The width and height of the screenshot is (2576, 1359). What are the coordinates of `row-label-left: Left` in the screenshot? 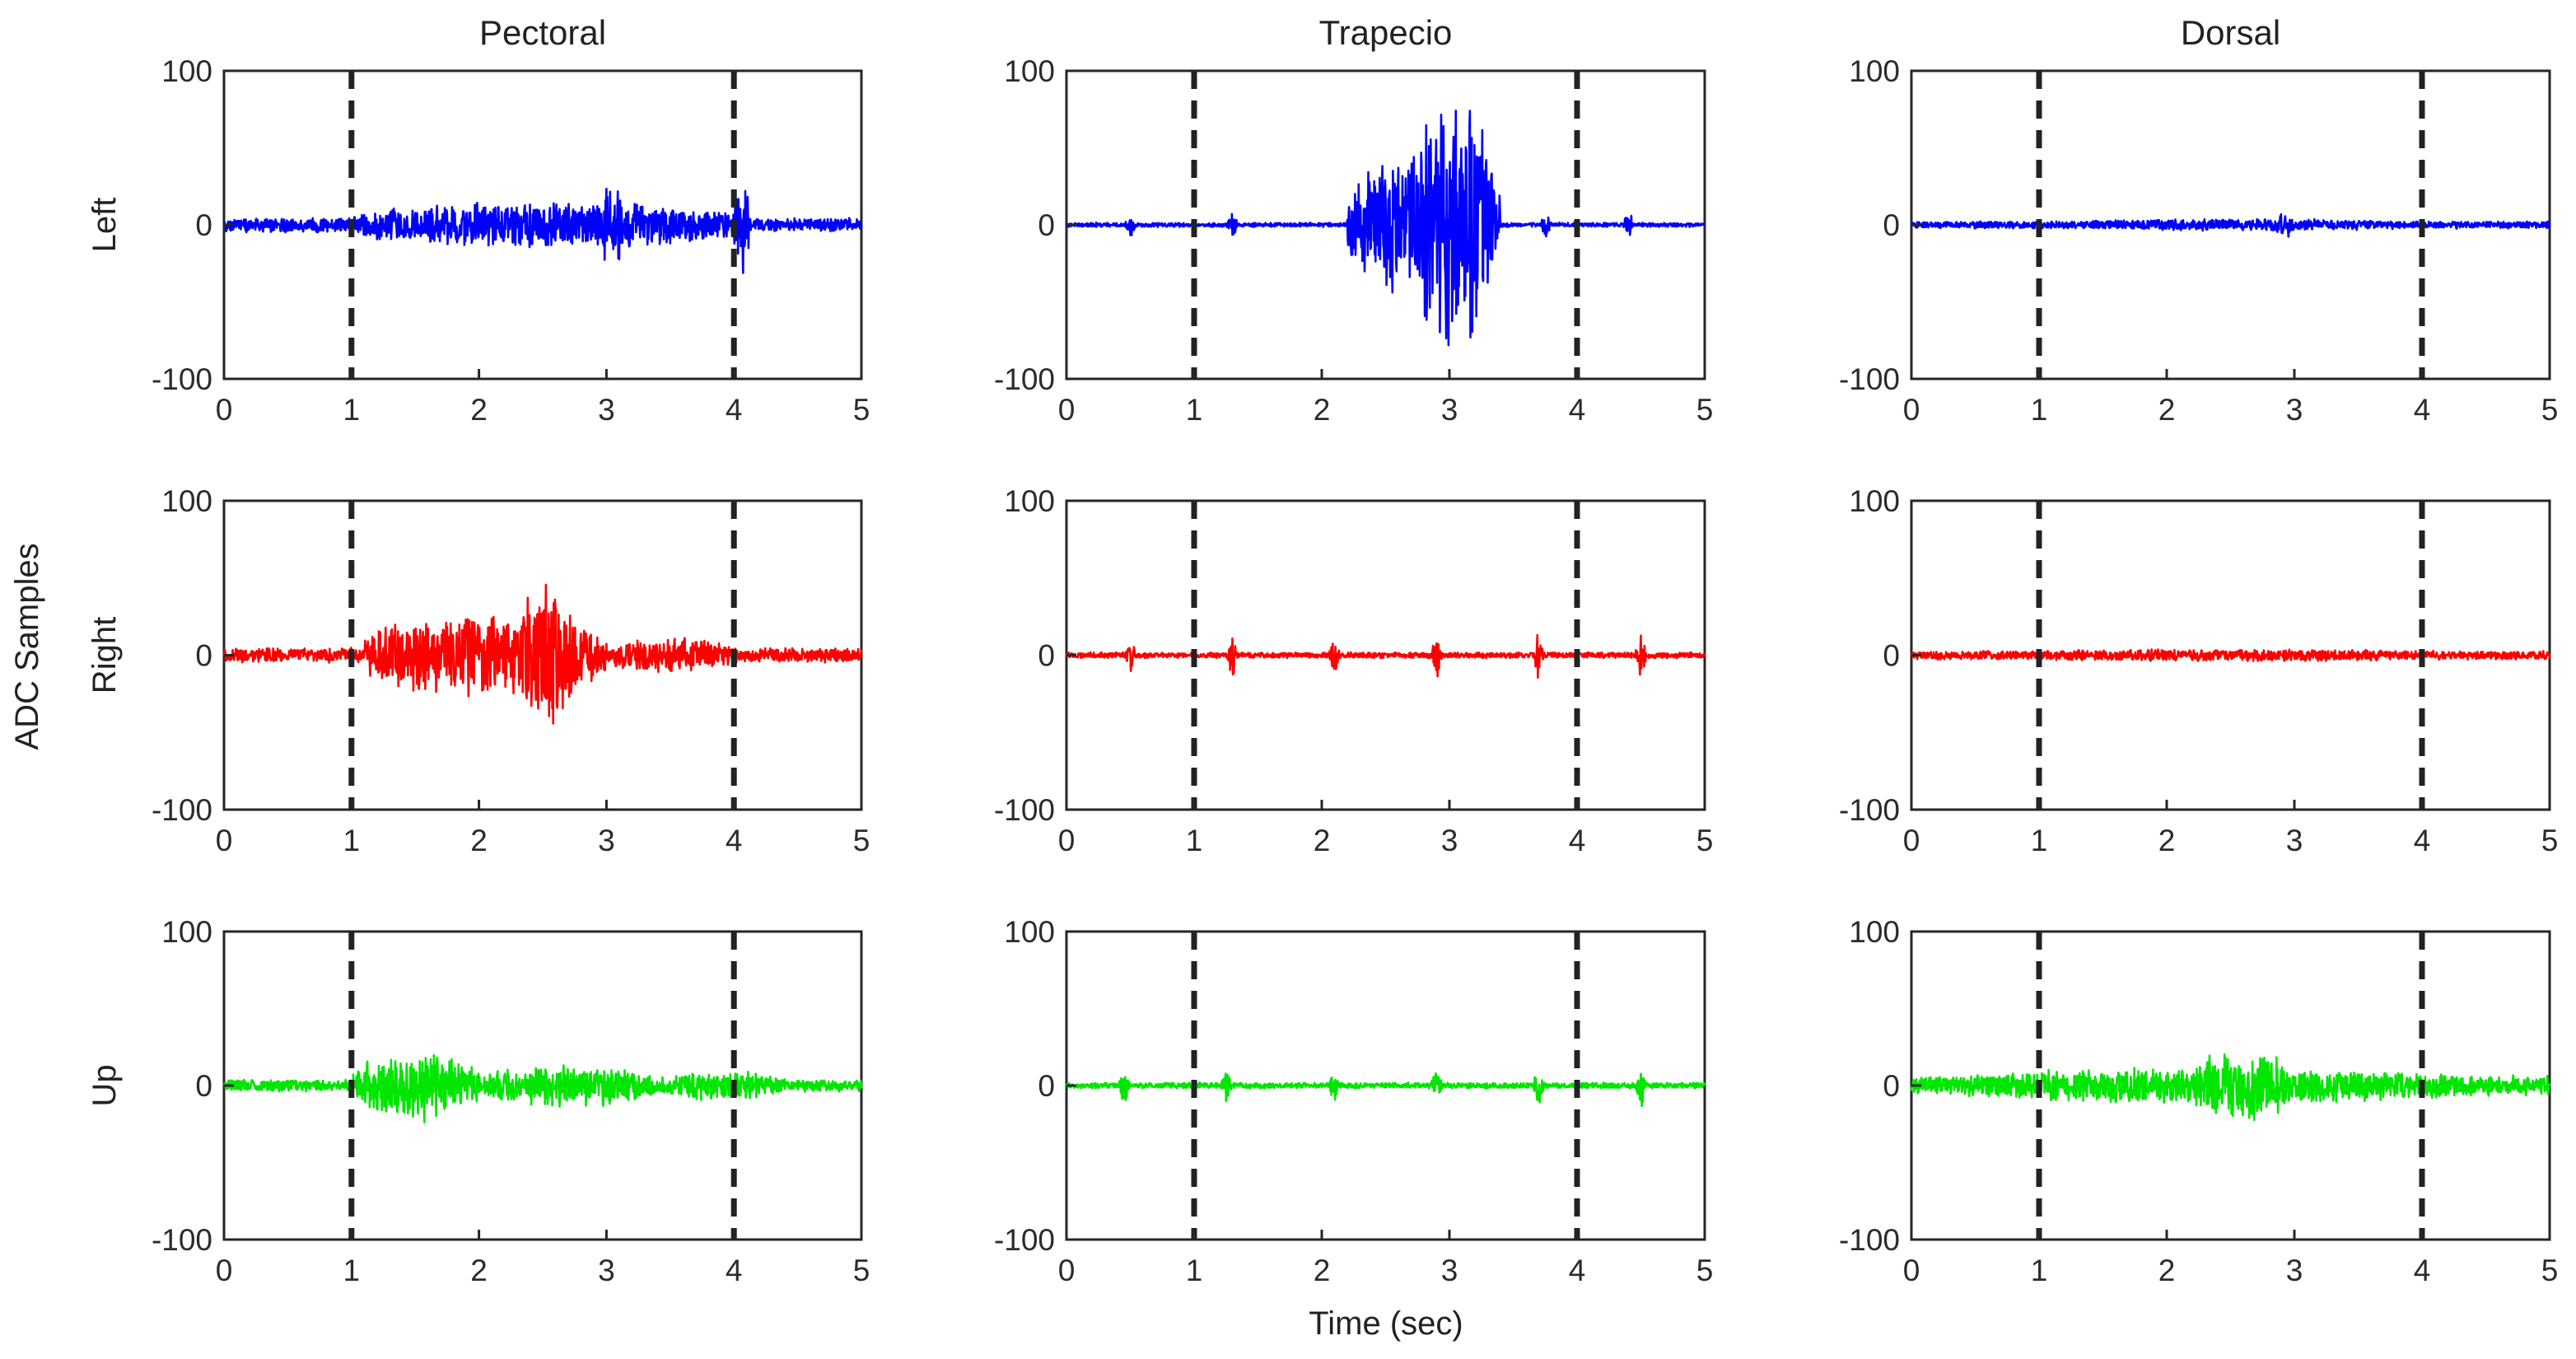 It's located at (104, 225).